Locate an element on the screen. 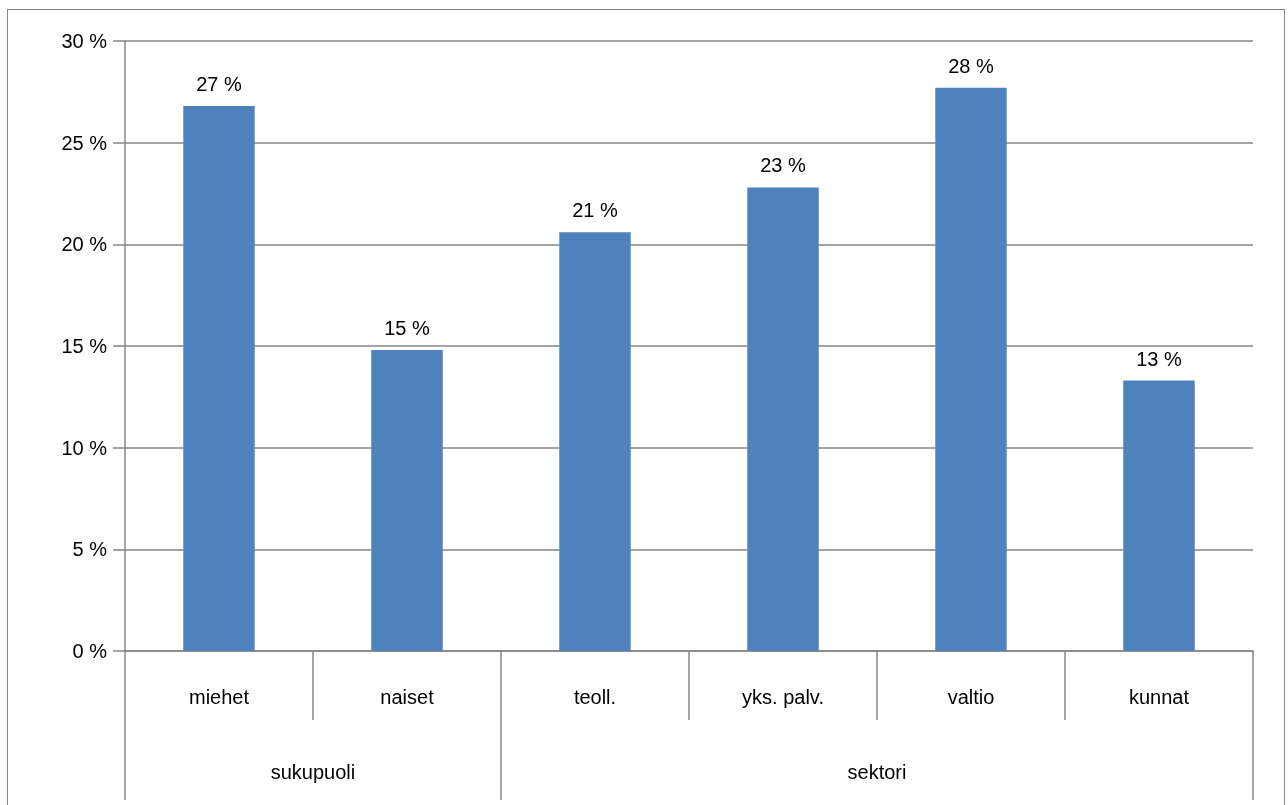 The image size is (1288, 805). data-label: 28 % is located at coordinates (971, 65).